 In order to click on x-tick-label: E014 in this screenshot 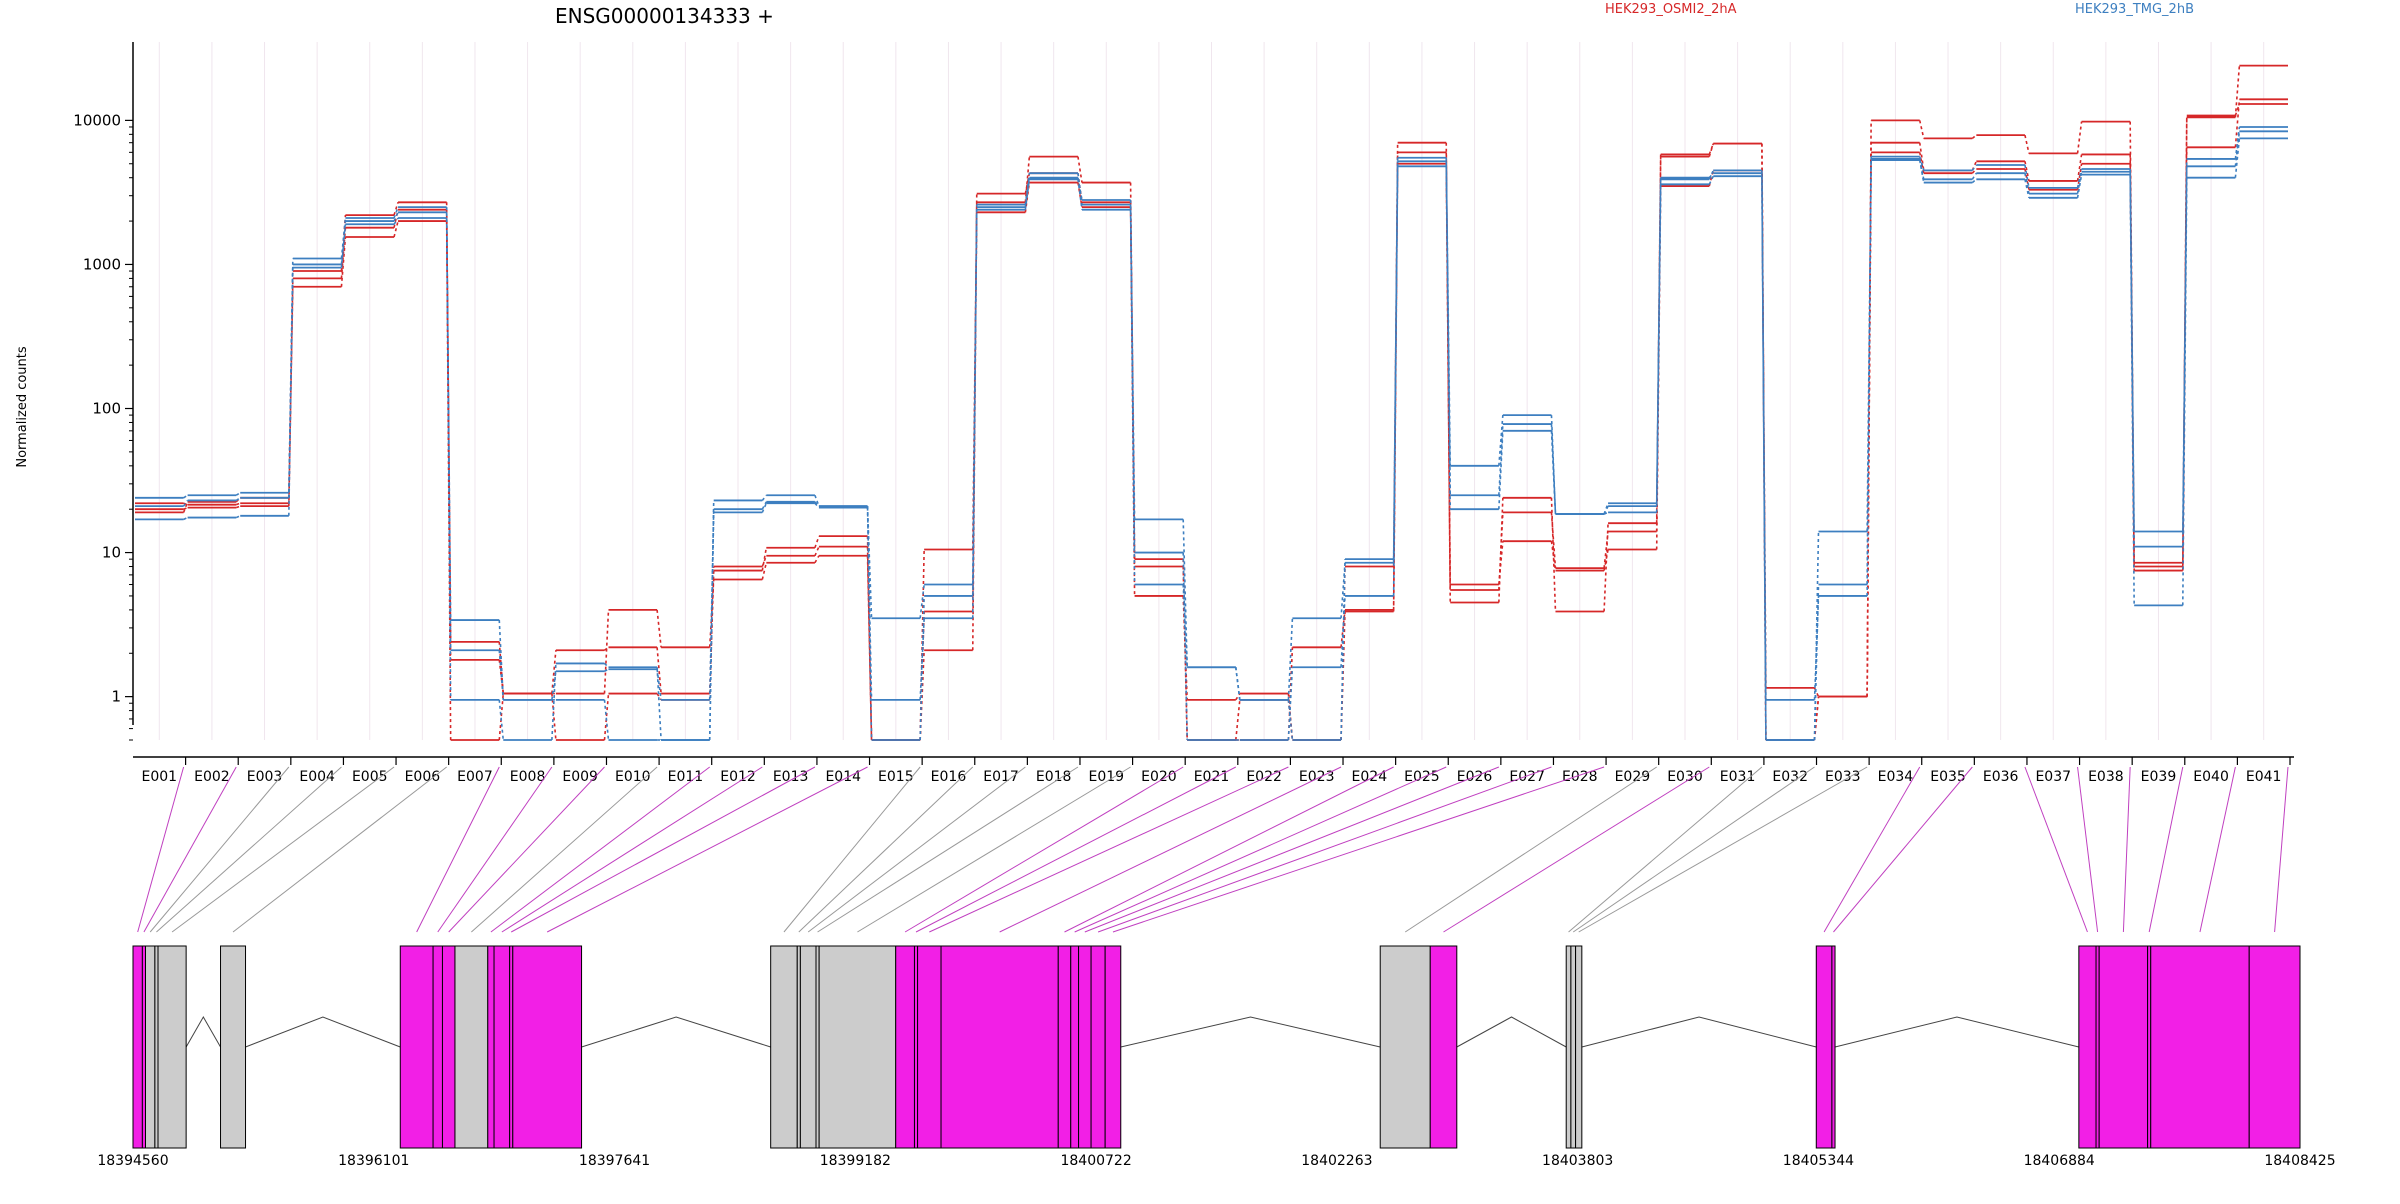, I will do `click(843, 777)`.